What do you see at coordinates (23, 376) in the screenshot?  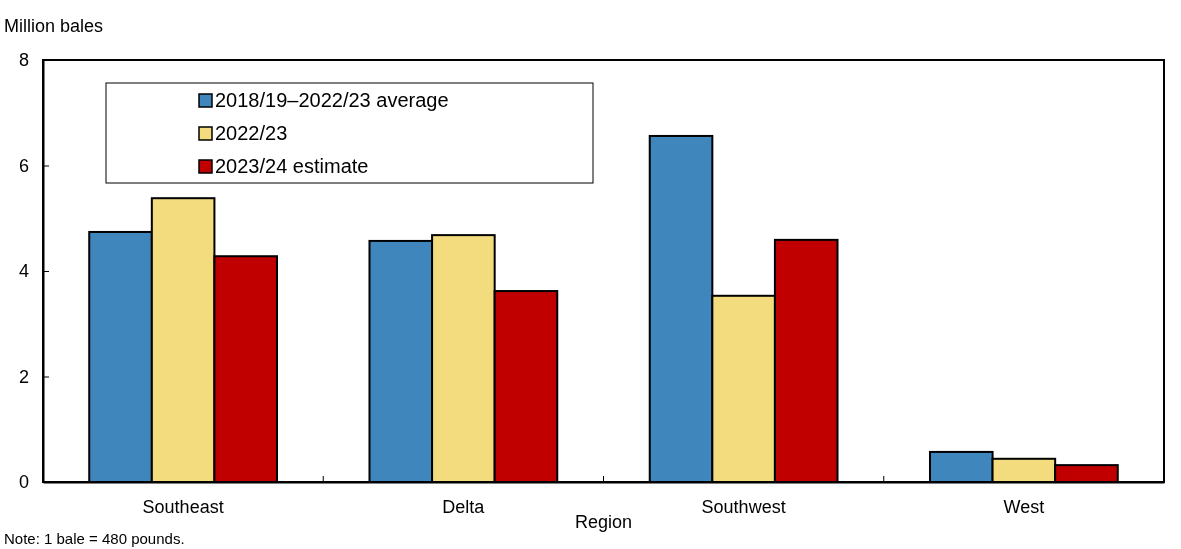 I see `y-tick-label: 2` at bounding box center [23, 376].